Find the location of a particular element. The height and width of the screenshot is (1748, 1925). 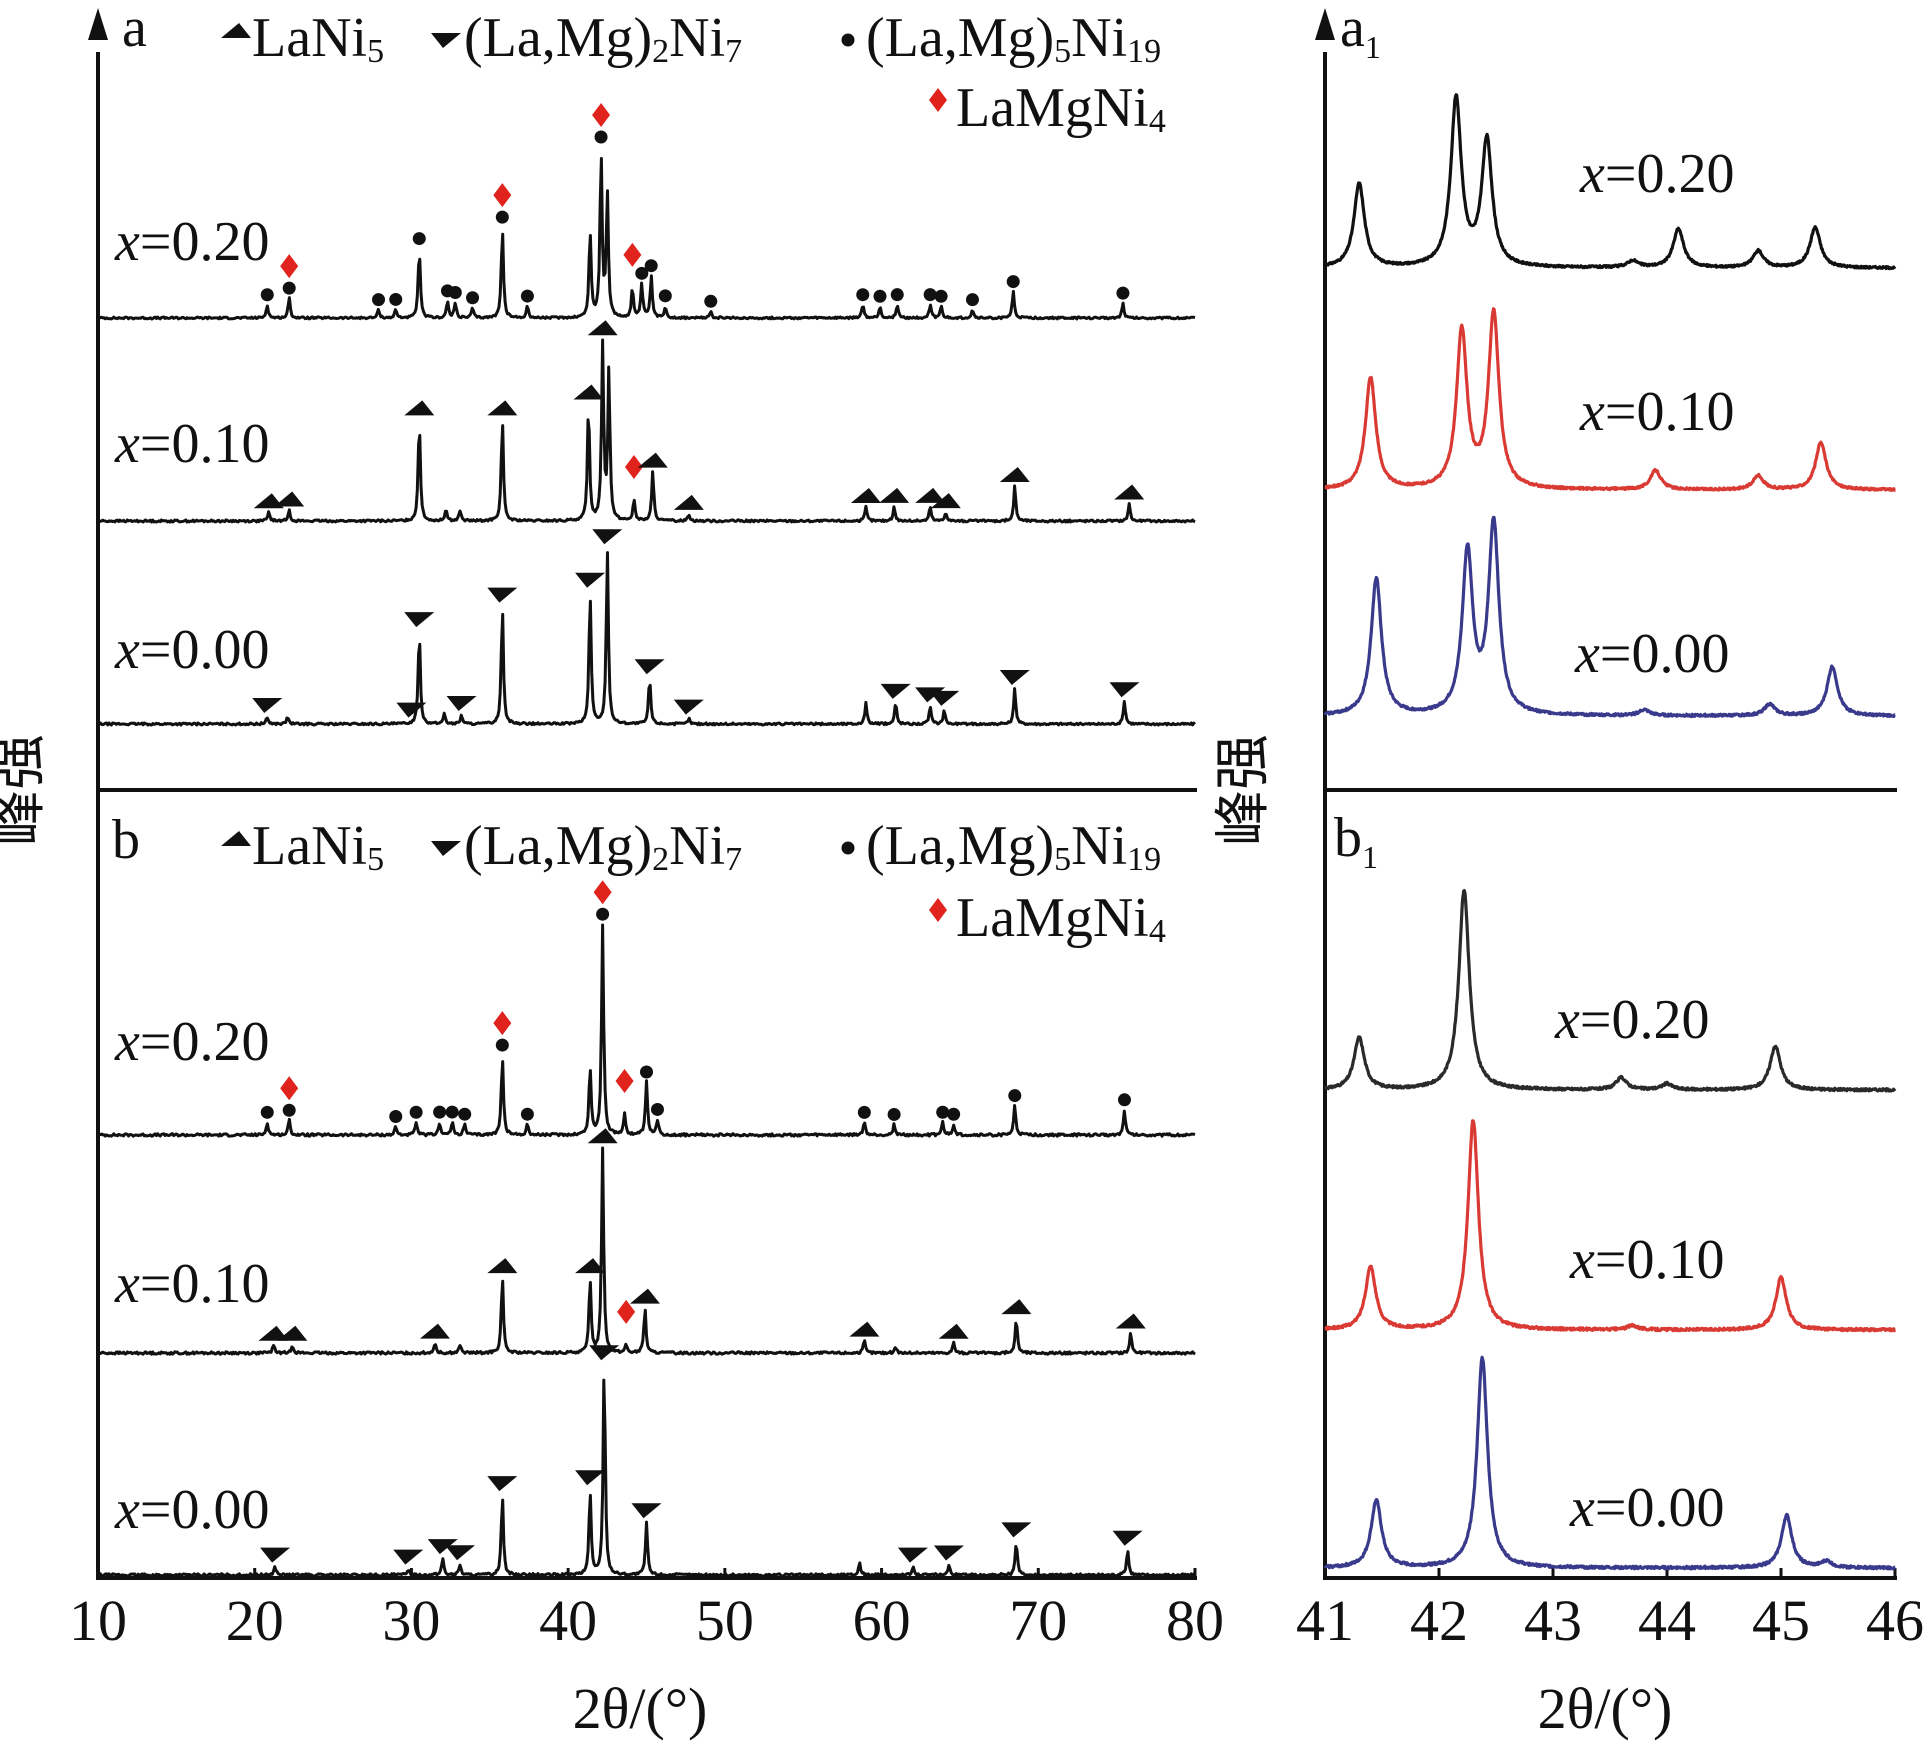

series-label-a1-x=0.20: x=0.20 is located at coordinates (1656, 174).